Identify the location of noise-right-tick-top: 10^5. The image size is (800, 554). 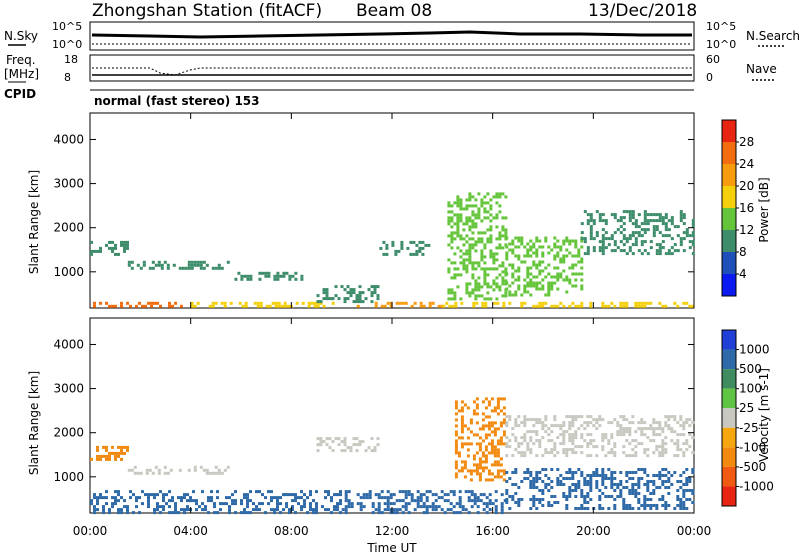
(721, 26).